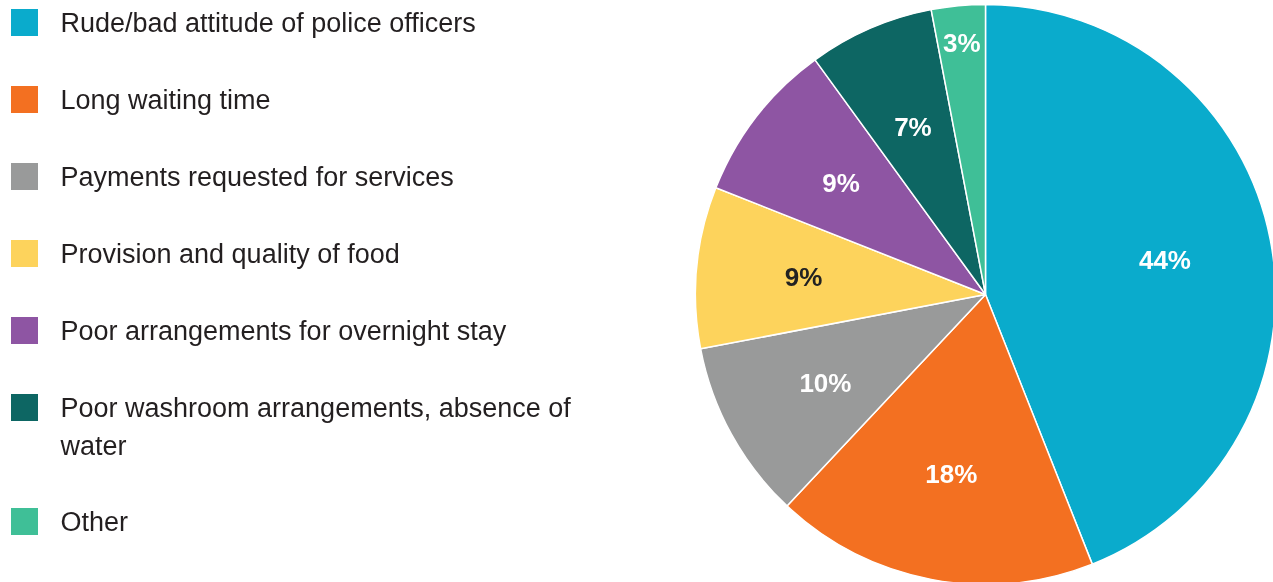  Describe the element at coordinates (257, 176) in the screenshot. I see `legend-label: Payments requested for services` at that location.